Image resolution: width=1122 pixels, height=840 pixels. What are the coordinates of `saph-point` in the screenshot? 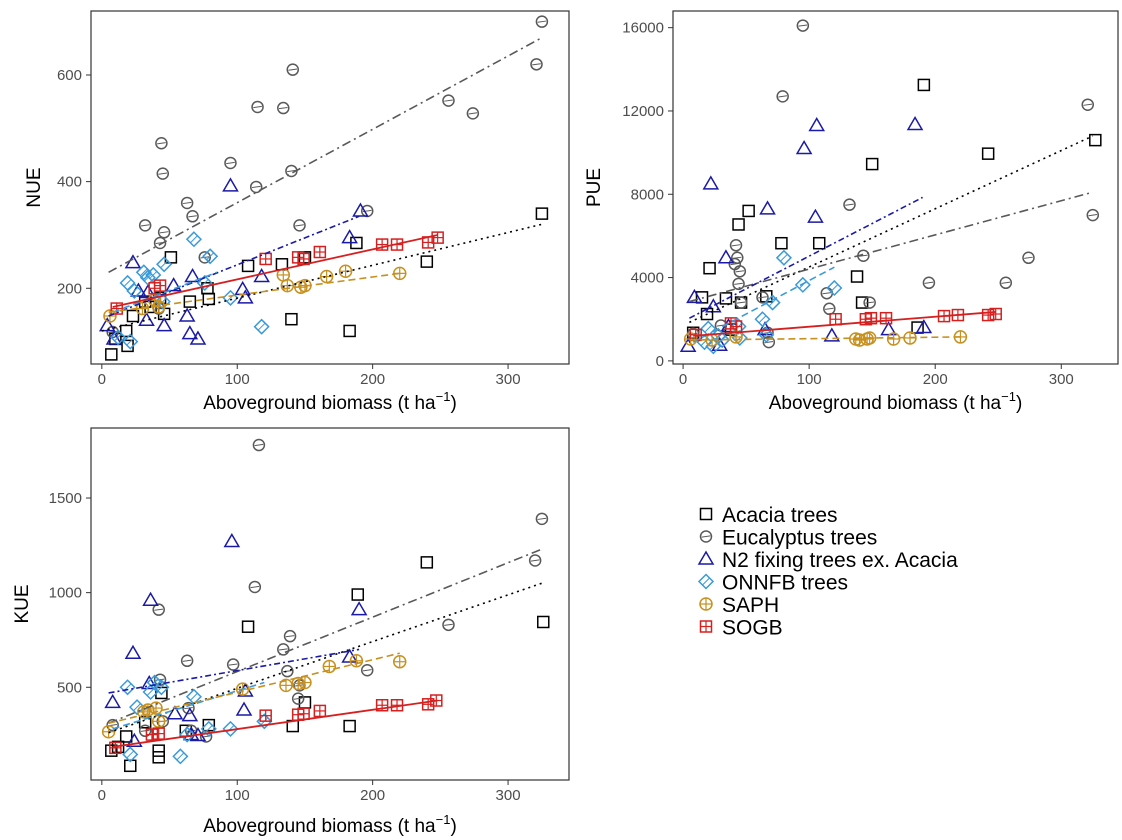 It's located at (148, 710).